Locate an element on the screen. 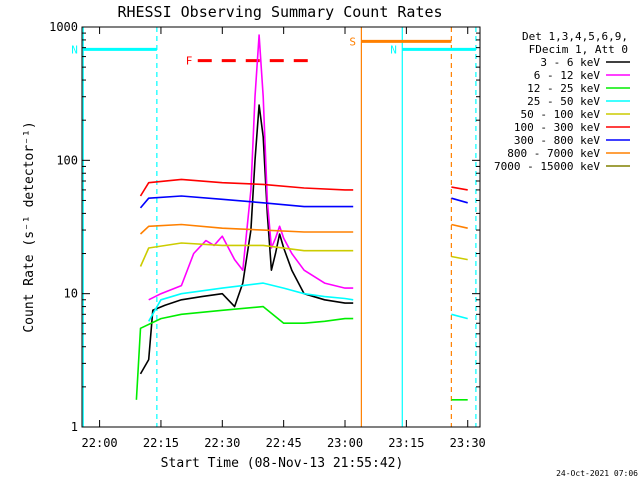 This screenshot has width=640, height=480. x-tick-label-5: 23:15 is located at coordinates (406, 443).